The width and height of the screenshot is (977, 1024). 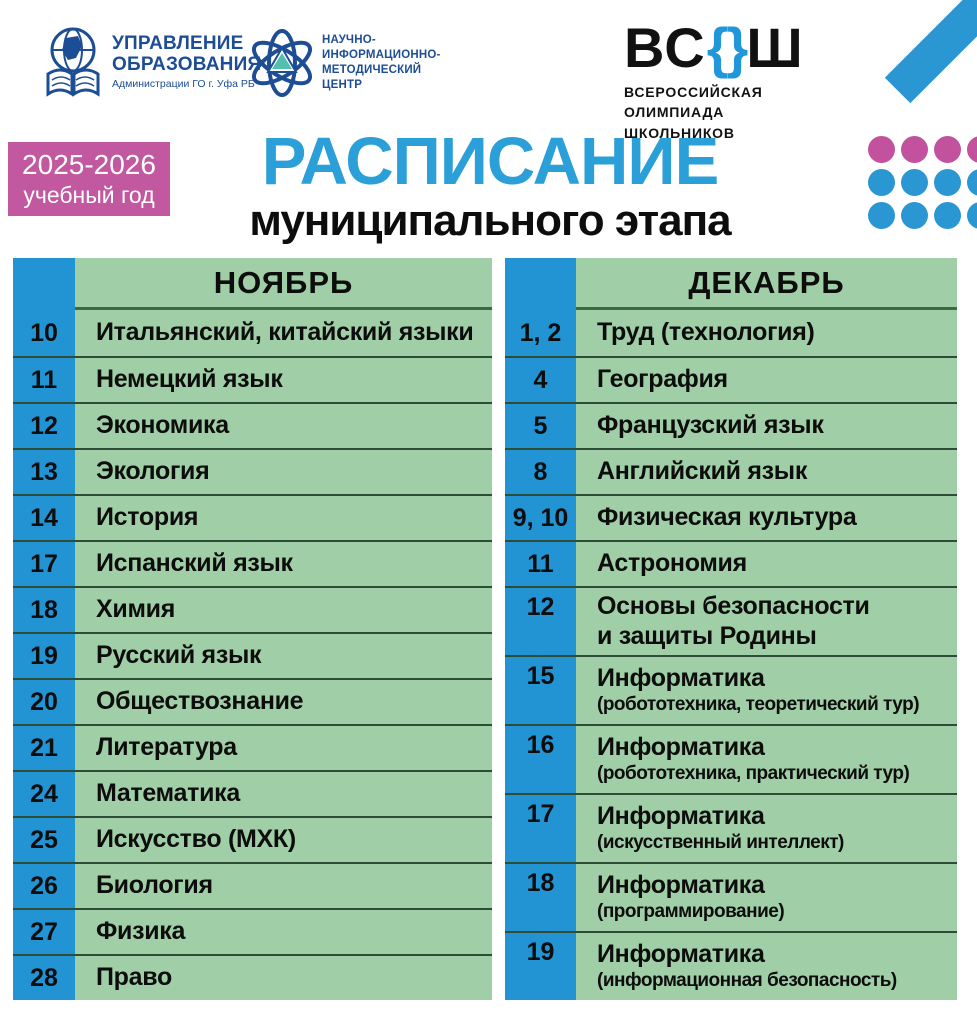 I want to click on subject-name: Труд (технология), so click(x=706, y=332).